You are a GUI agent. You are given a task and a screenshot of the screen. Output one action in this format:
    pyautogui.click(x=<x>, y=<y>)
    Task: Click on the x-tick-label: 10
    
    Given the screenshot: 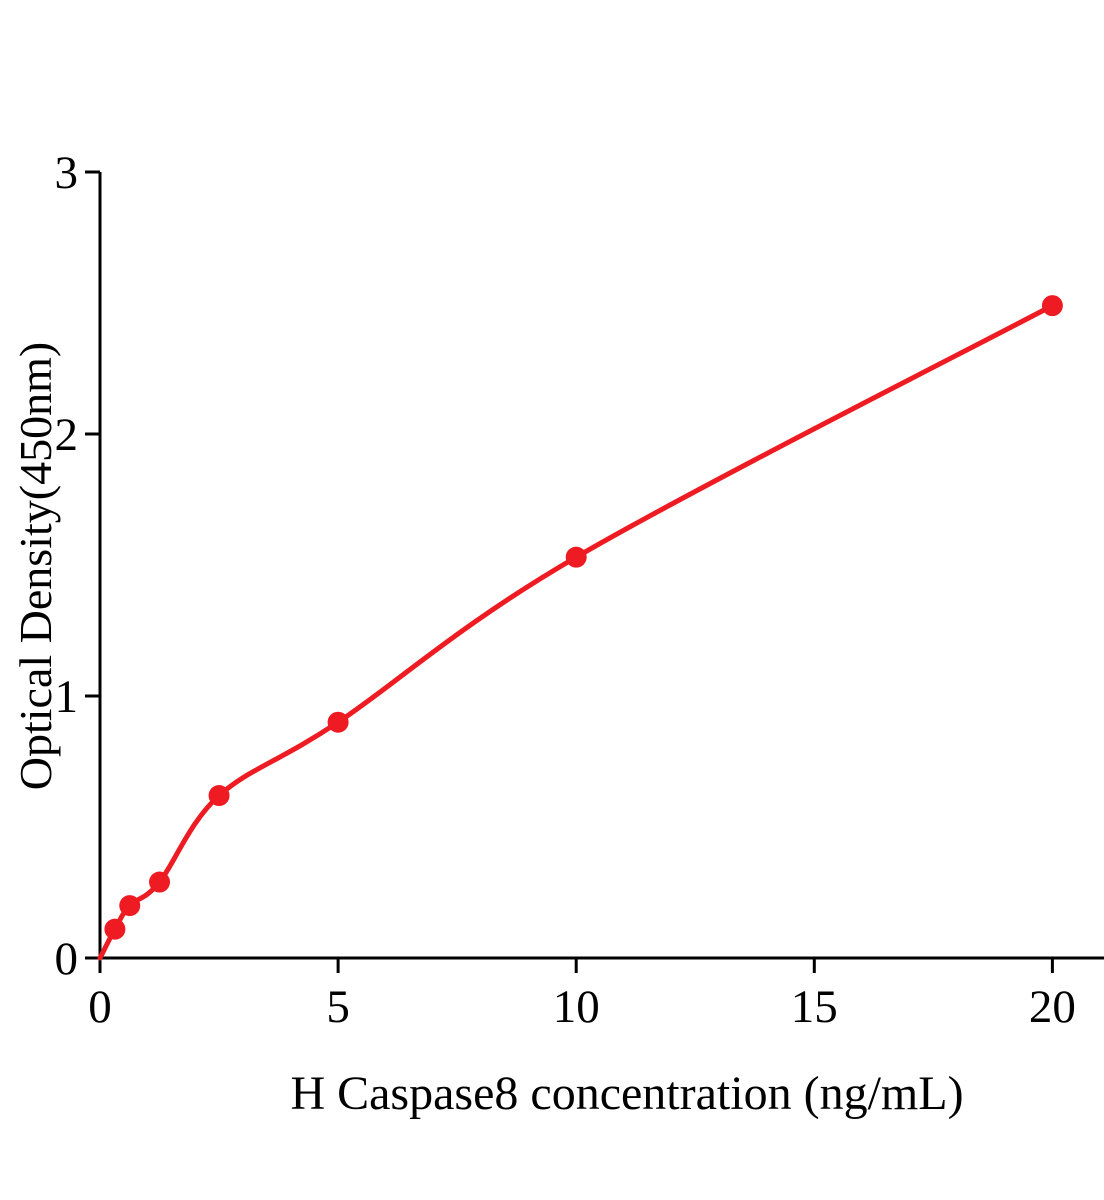 What is the action you would take?
    pyautogui.click(x=576, y=1007)
    